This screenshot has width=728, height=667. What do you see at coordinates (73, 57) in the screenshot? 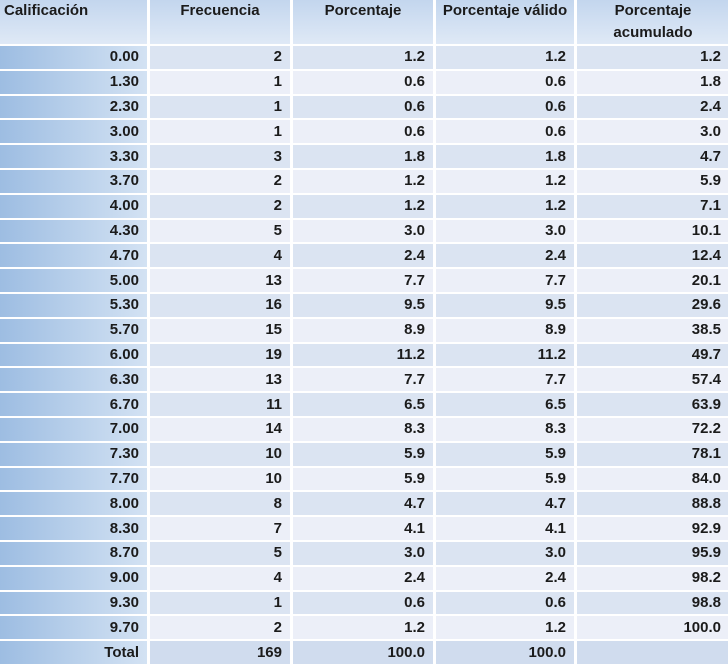
I see `row-label: 0.00` at bounding box center [73, 57].